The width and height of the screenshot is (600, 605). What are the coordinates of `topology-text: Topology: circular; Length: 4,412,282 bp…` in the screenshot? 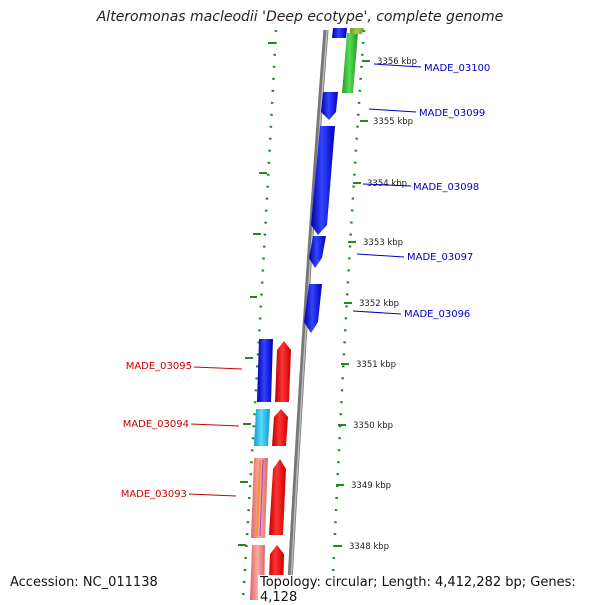 It's located at (429, 590).